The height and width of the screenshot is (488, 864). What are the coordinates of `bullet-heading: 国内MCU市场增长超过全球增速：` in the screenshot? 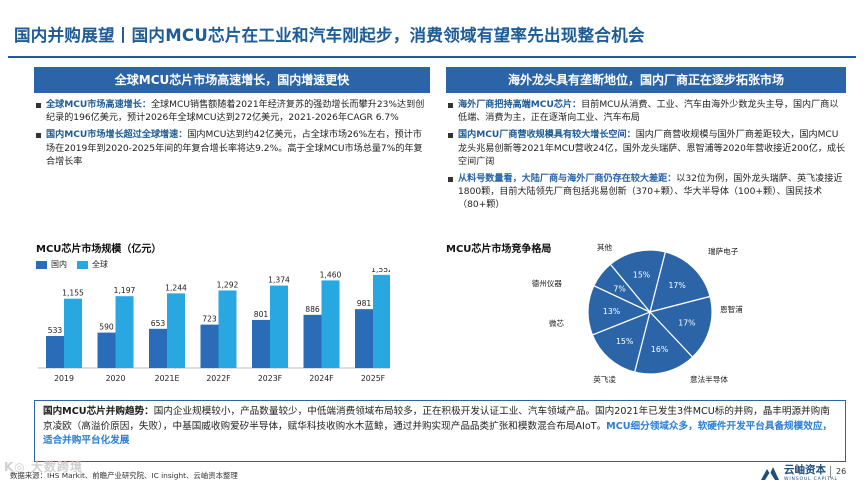 It's located at (117, 135).